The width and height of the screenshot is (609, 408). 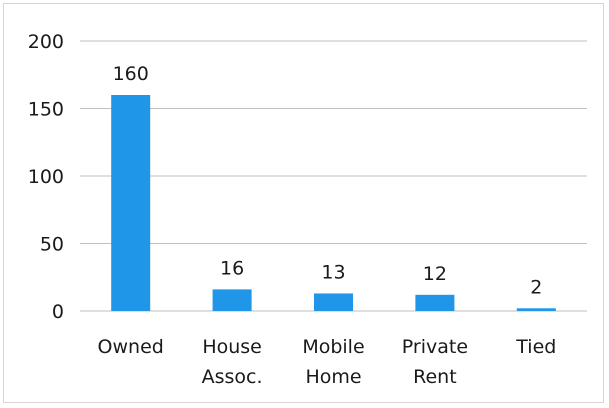 I want to click on data-label: 12, so click(x=435, y=274).